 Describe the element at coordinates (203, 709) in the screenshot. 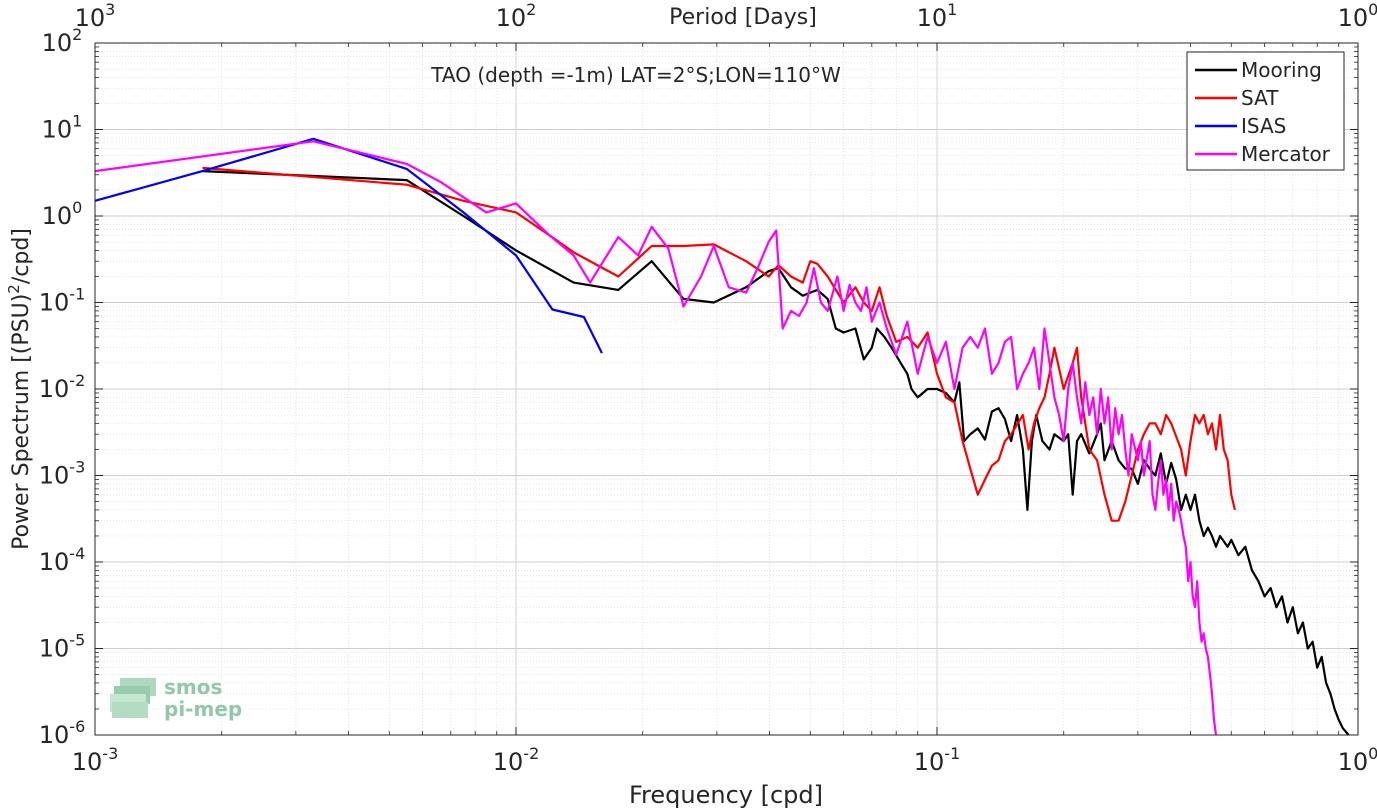

I see `logo-text-pi-mep: pi-mep` at that location.